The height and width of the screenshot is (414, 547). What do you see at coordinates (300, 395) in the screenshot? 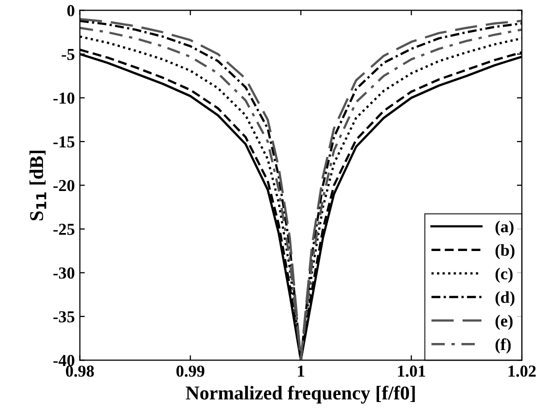
I see `x-axis-title: Normalized frequency [f/f0]` at bounding box center [300, 395].